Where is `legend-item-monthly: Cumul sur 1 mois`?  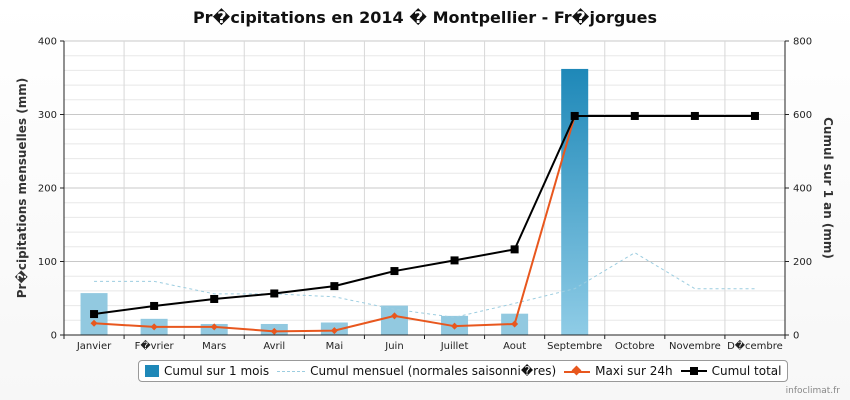
legend-item-monthly: Cumul sur 1 mois is located at coordinates (207, 371).